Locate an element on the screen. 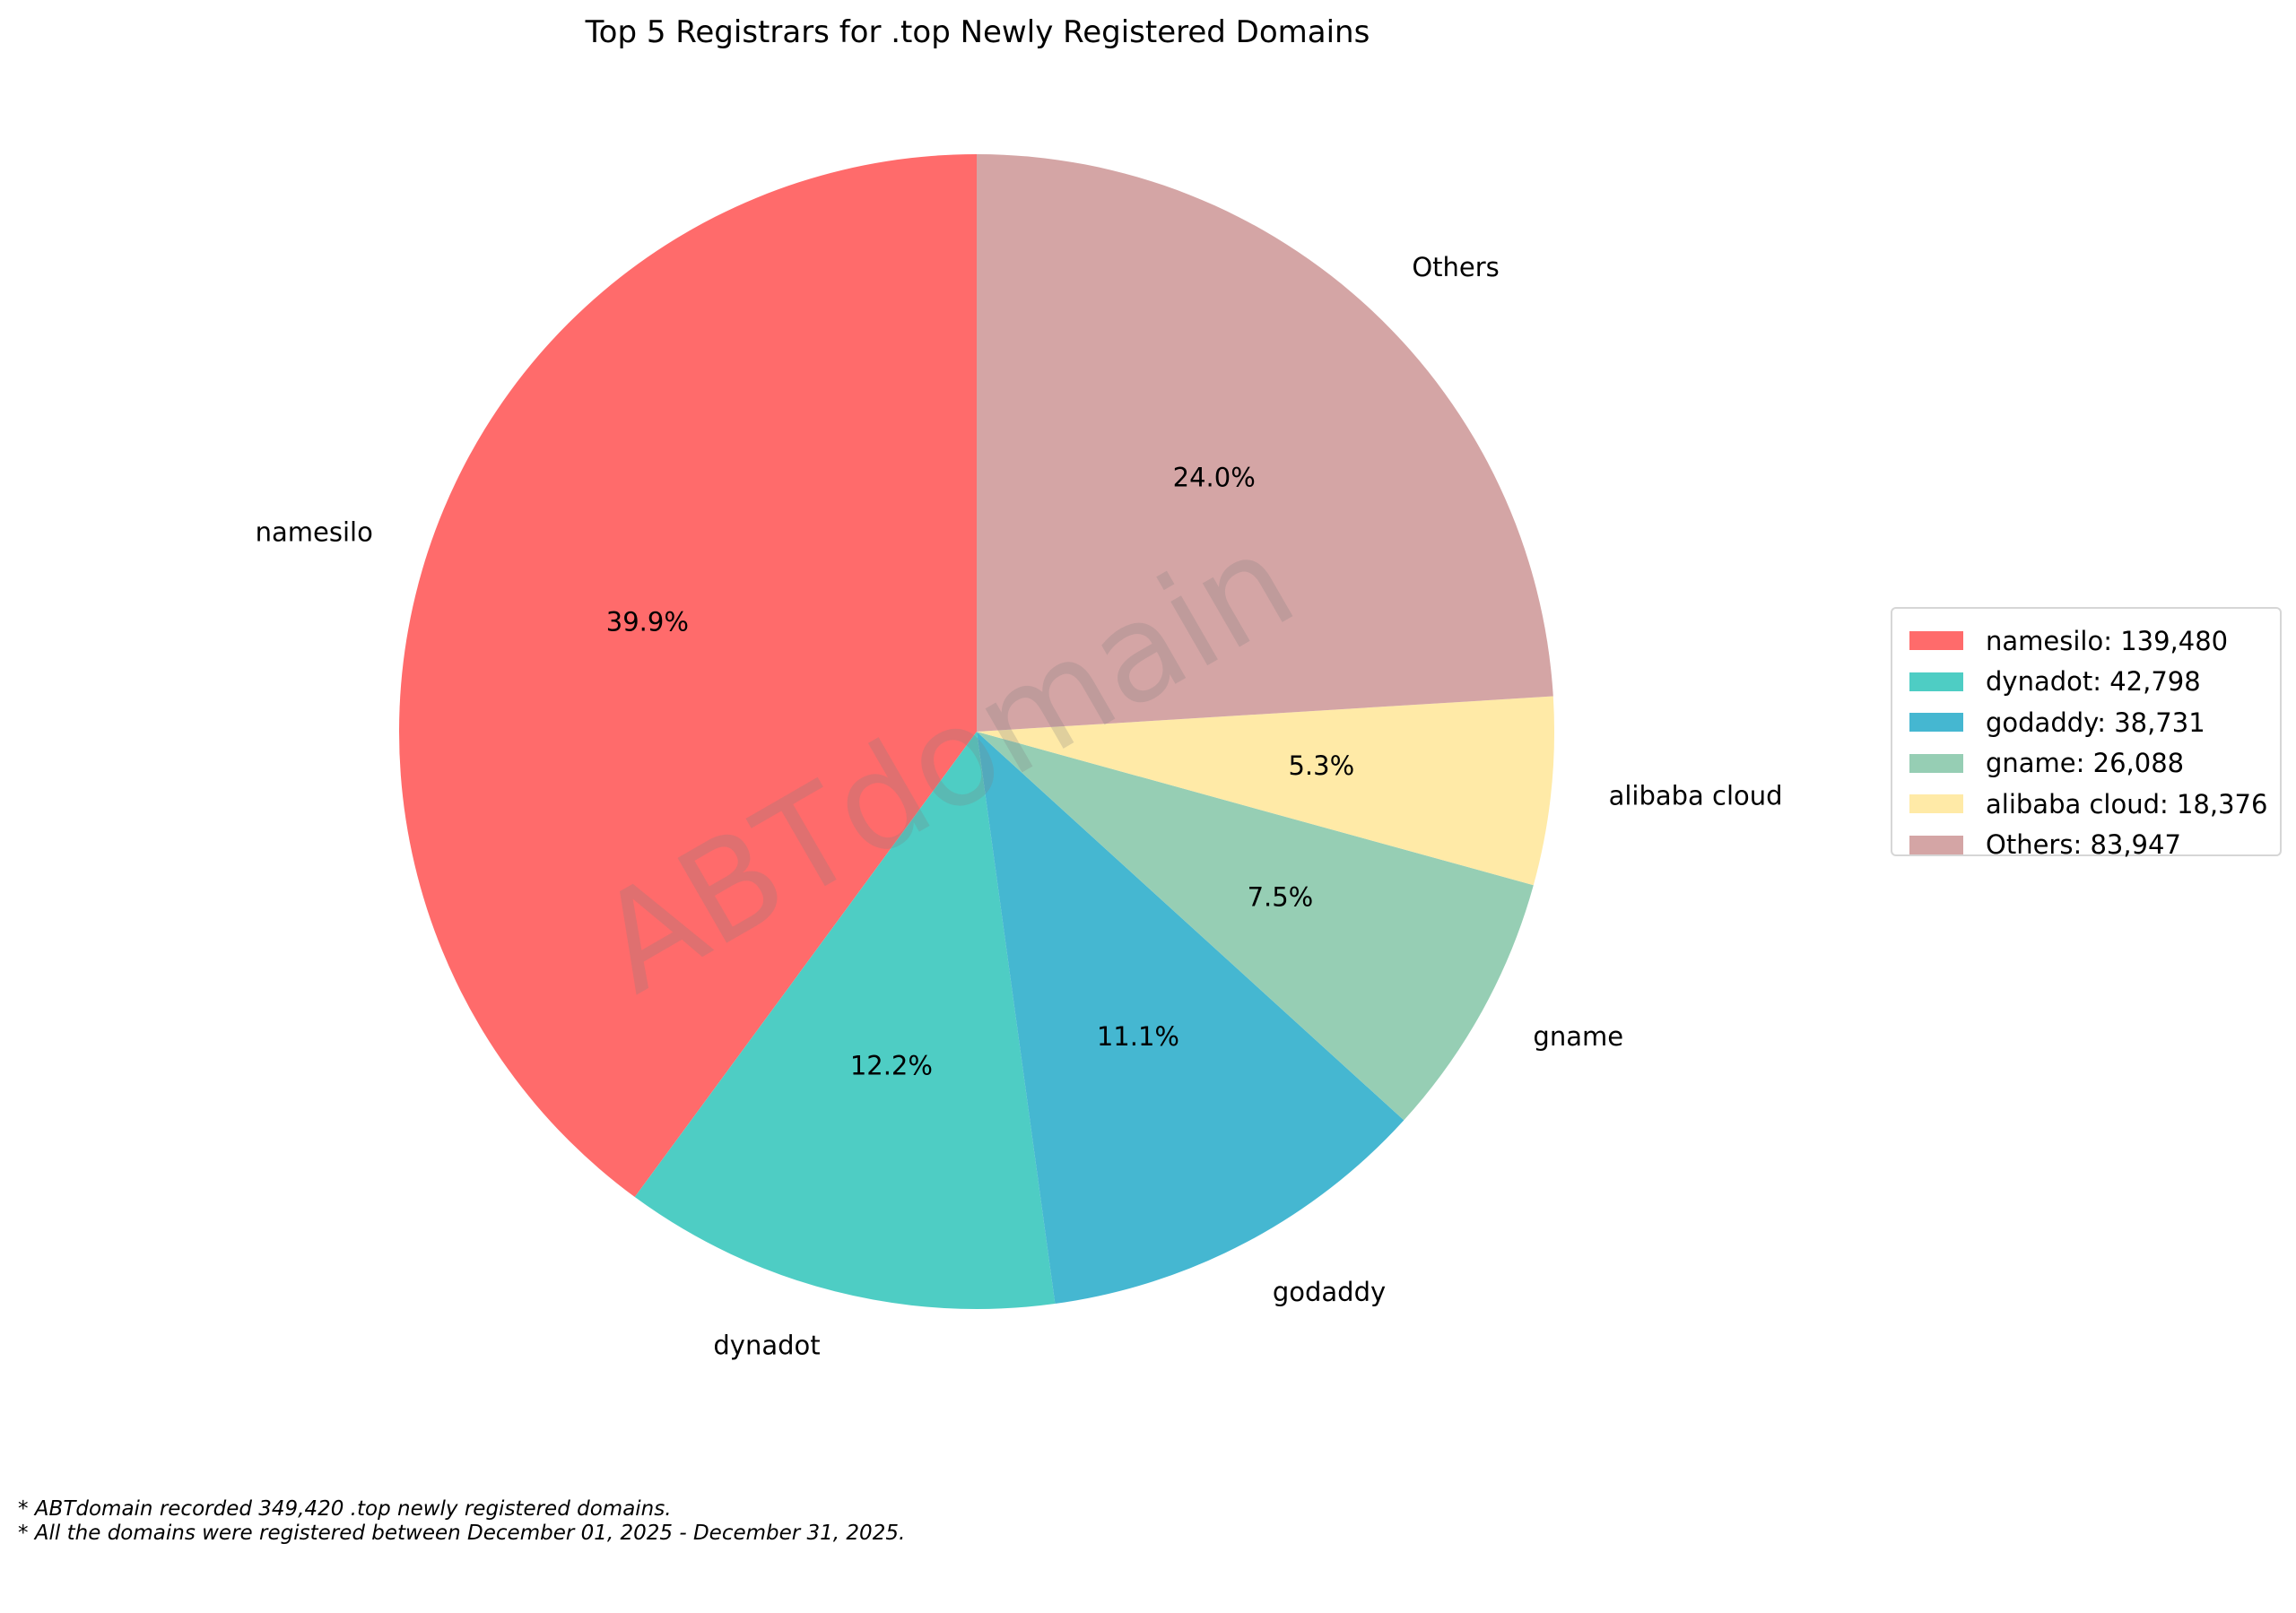 The image size is (2296, 1613). pie-wedge-Others is located at coordinates (1265, 443).